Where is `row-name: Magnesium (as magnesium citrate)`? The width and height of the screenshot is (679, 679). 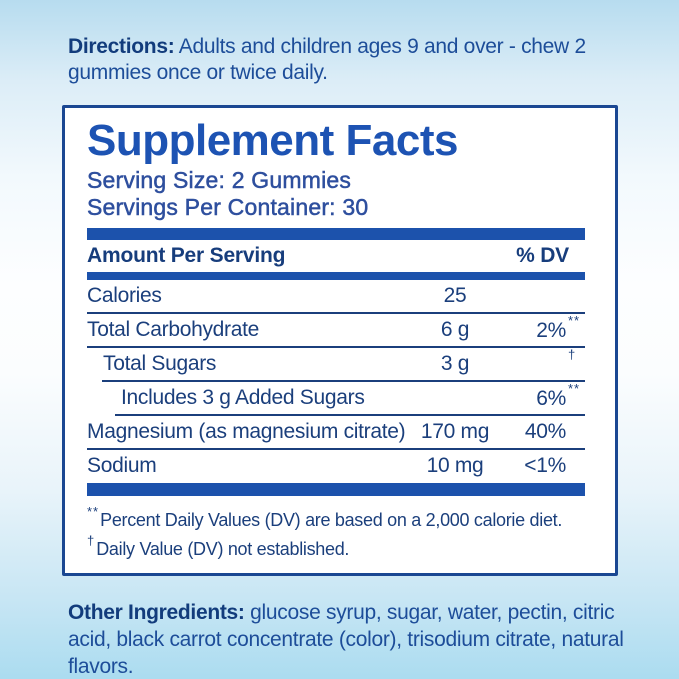
row-name: Magnesium (as magnesium citrate) is located at coordinates (246, 431).